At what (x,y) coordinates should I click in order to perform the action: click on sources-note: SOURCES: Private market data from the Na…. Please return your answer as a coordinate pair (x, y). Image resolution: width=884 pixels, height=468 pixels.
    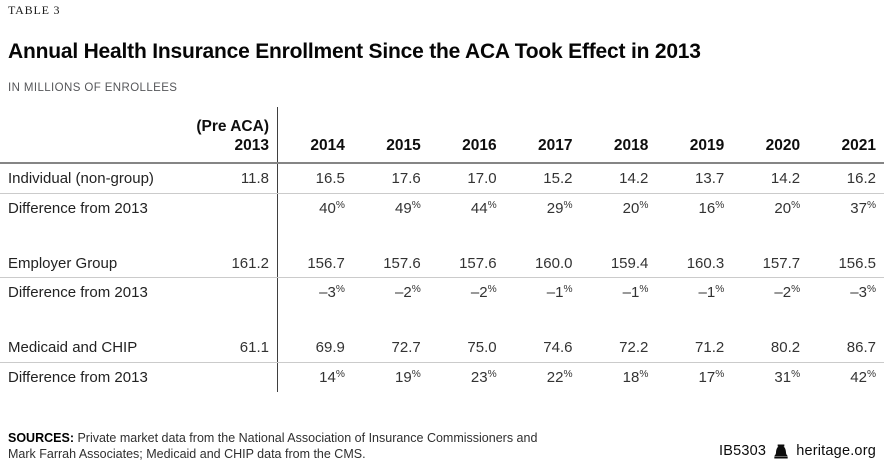
    Looking at the image, I should click on (278, 446).